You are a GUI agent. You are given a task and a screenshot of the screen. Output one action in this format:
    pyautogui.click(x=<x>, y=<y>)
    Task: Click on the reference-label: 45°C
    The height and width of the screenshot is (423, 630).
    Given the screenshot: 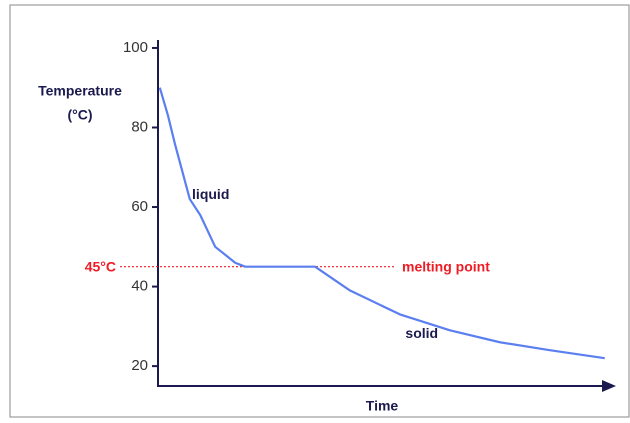 What is the action you would take?
    pyautogui.click(x=100, y=266)
    